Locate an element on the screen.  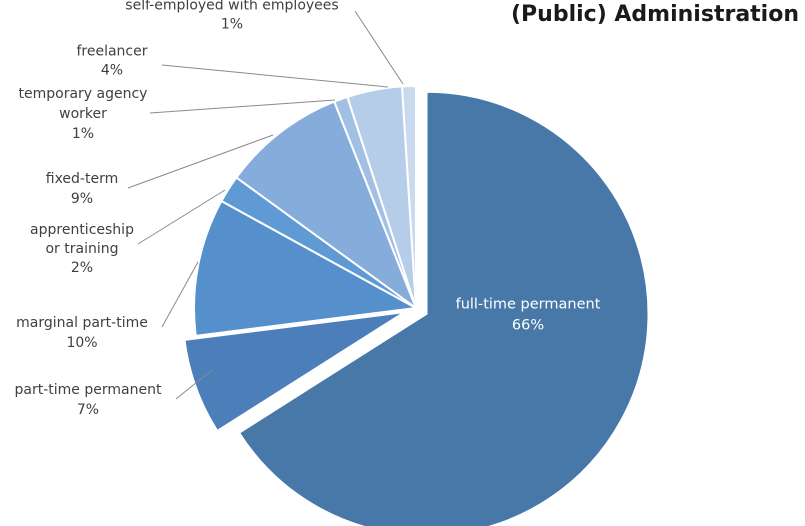
leader-line-fixed-term is located at coordinates (200, 161).